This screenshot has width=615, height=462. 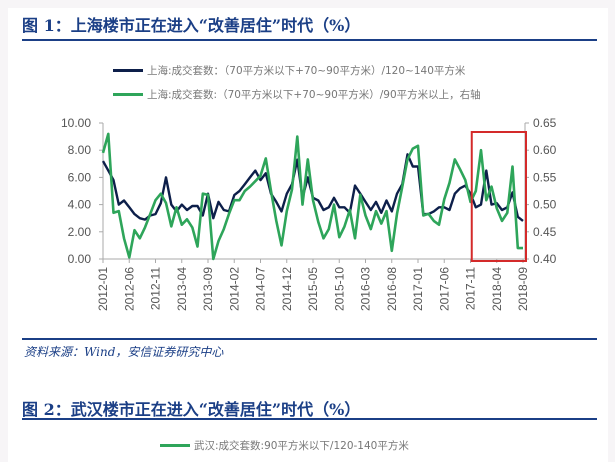 What do you see at coordinates (392, 289) in the screenshot?
I see `x-tick-label: 2016-08` at bounding box center [392, 289].